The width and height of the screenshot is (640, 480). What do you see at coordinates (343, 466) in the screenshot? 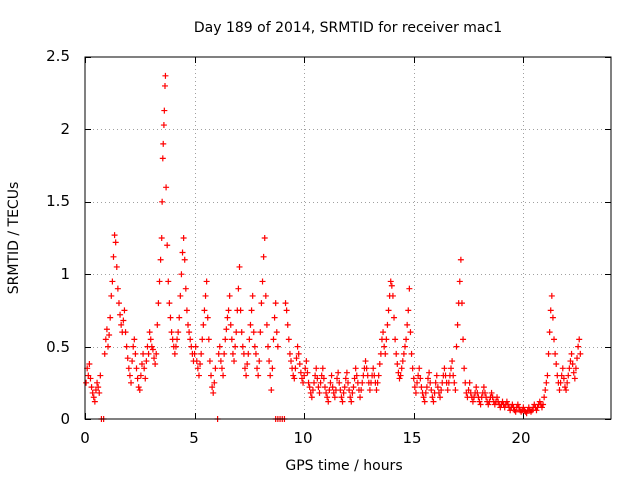
I see `x-axis-title: GPS time / hours` at bounding box center [343, 466].